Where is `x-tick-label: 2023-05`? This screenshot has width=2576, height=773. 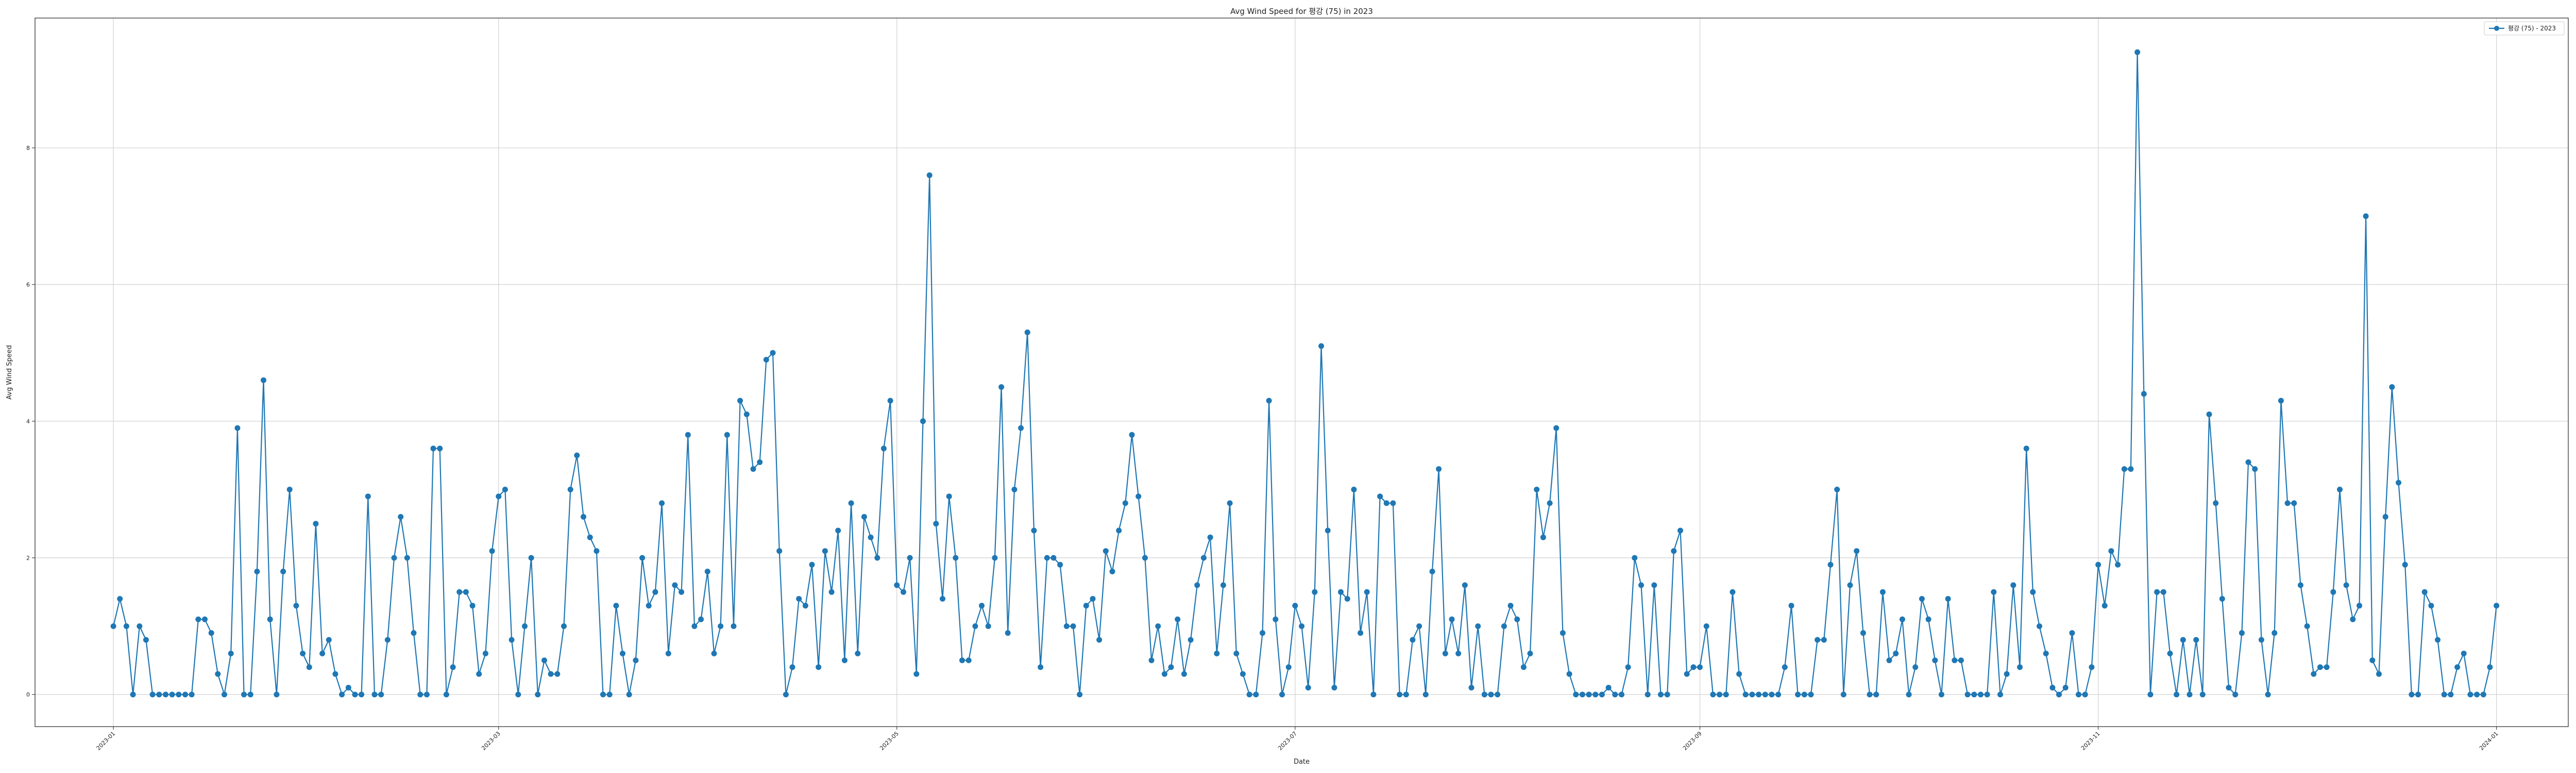 x-tick-label: 2023-05 is located at coordinates (889, 741).